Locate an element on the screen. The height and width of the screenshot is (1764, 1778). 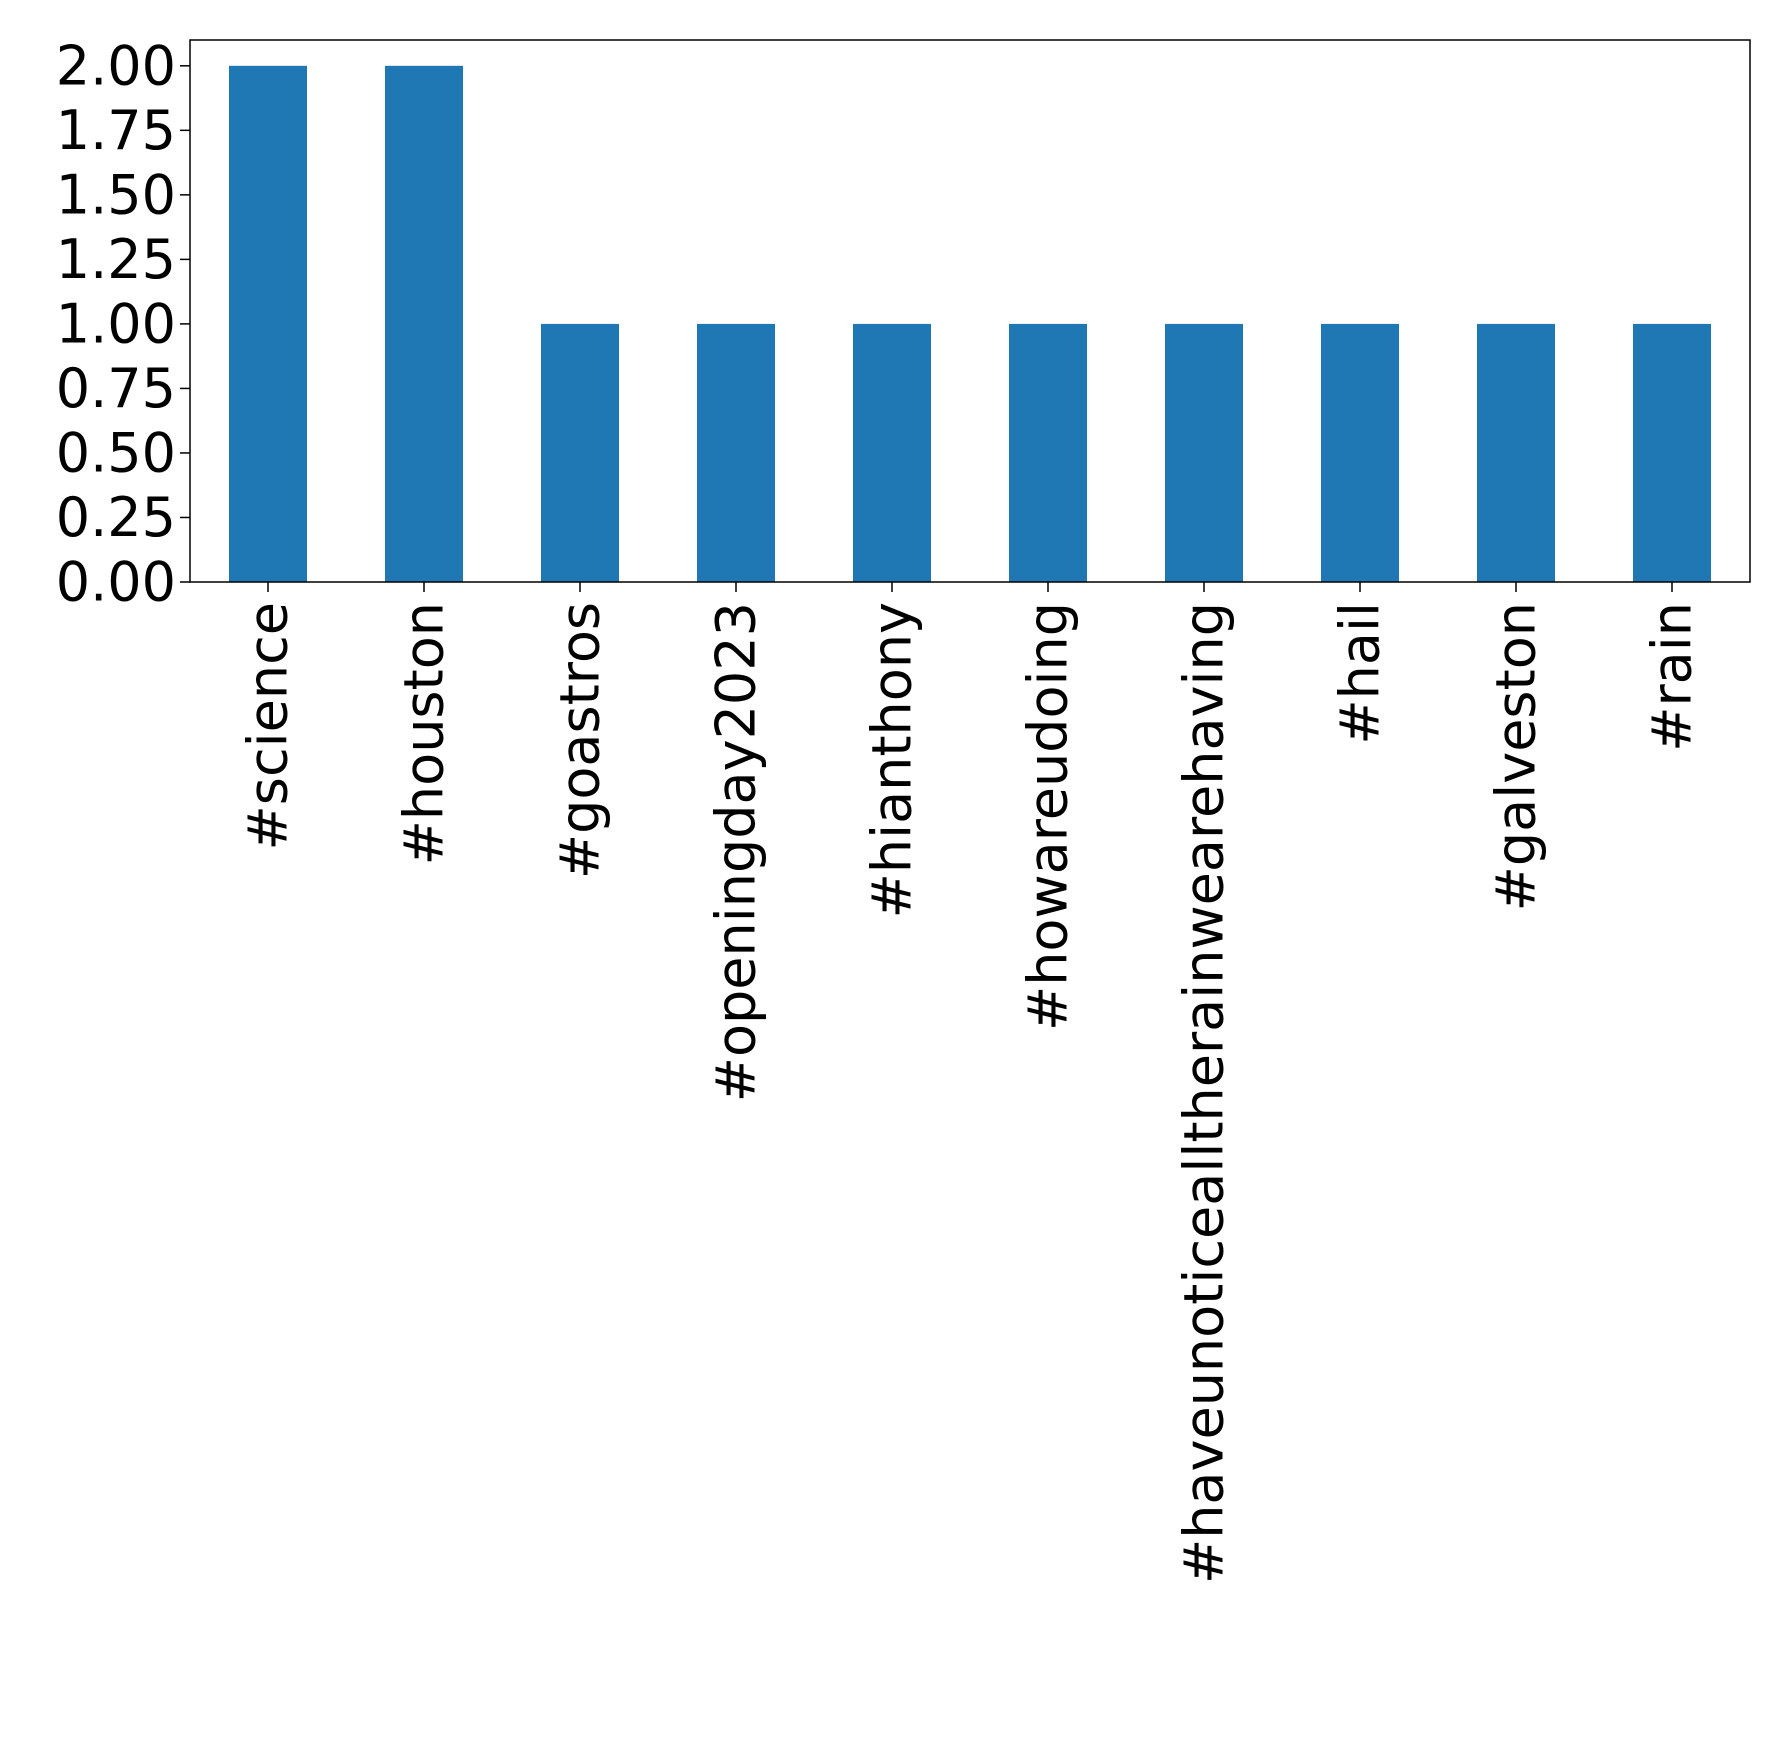
bar-science is located at coordinates (268, 324).